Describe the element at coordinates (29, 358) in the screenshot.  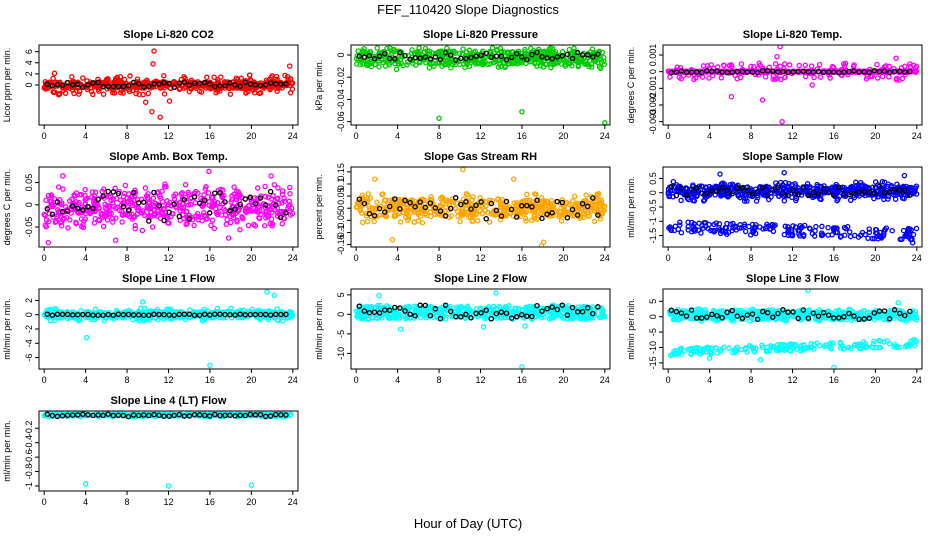
I see `y-tick-label: -6` at that location.